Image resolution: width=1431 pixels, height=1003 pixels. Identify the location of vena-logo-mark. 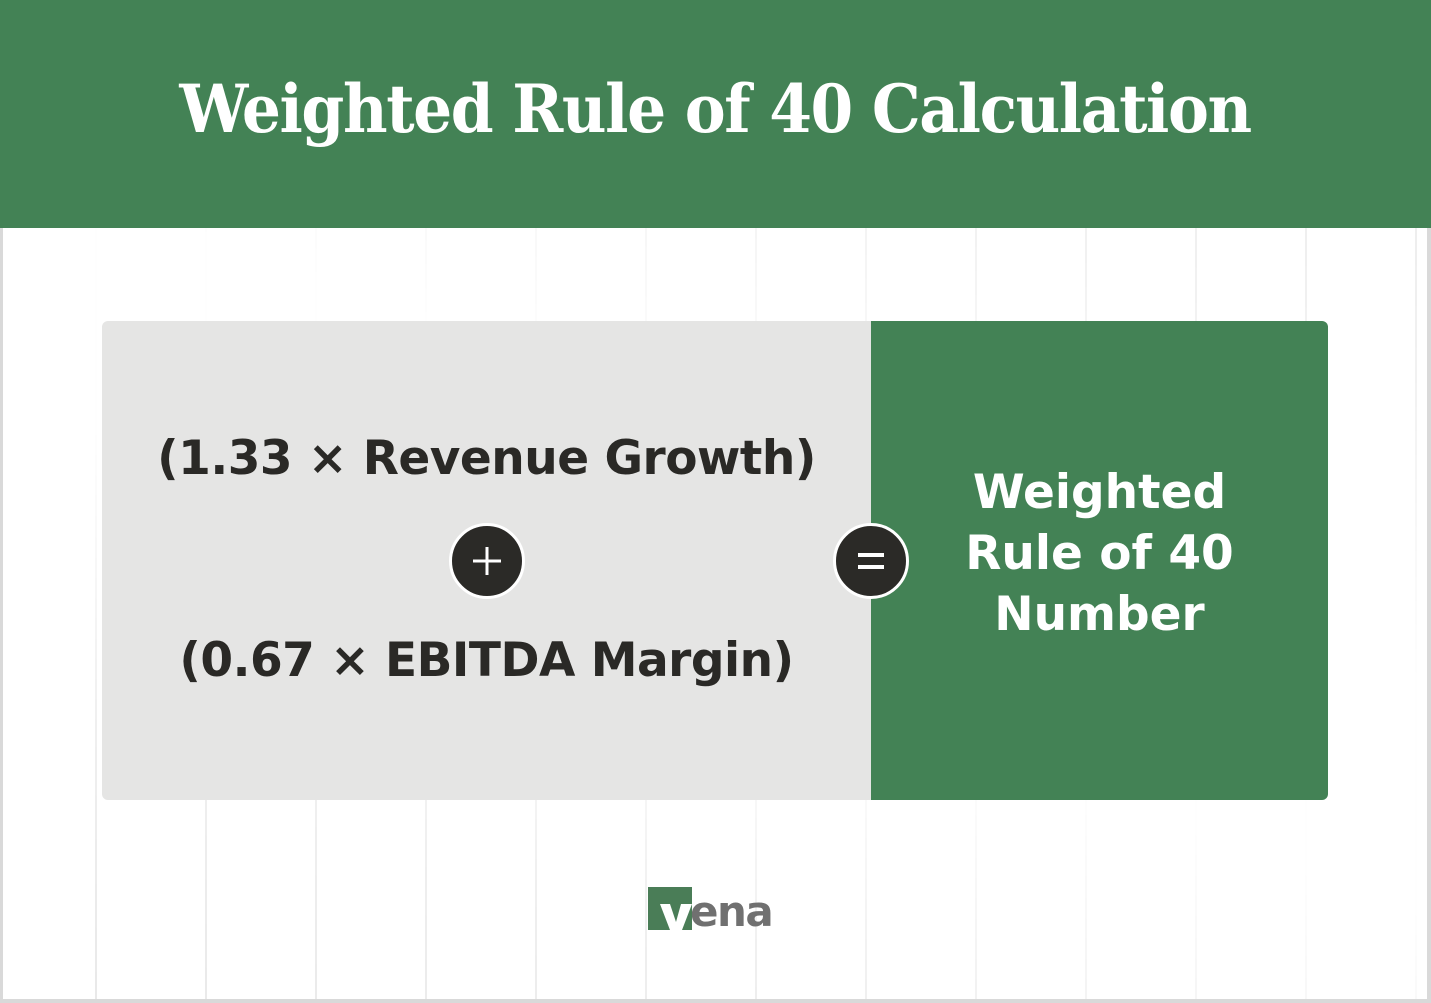
(670, 908).